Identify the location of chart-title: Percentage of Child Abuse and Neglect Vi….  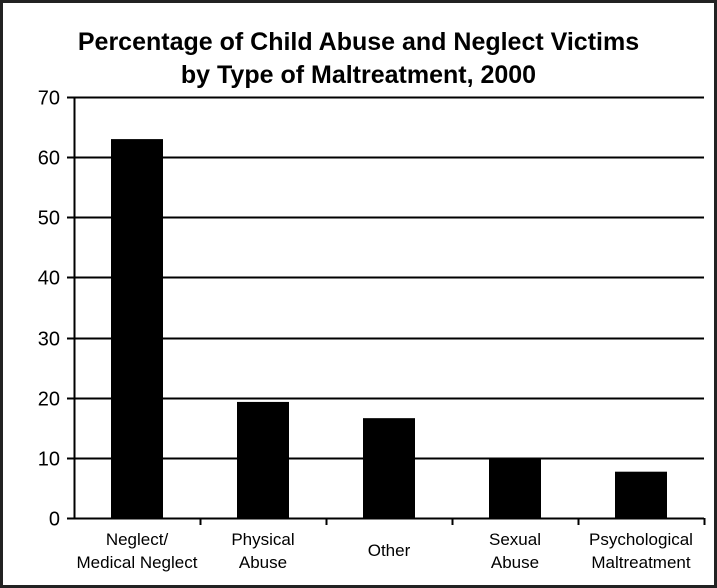
(358, 59).